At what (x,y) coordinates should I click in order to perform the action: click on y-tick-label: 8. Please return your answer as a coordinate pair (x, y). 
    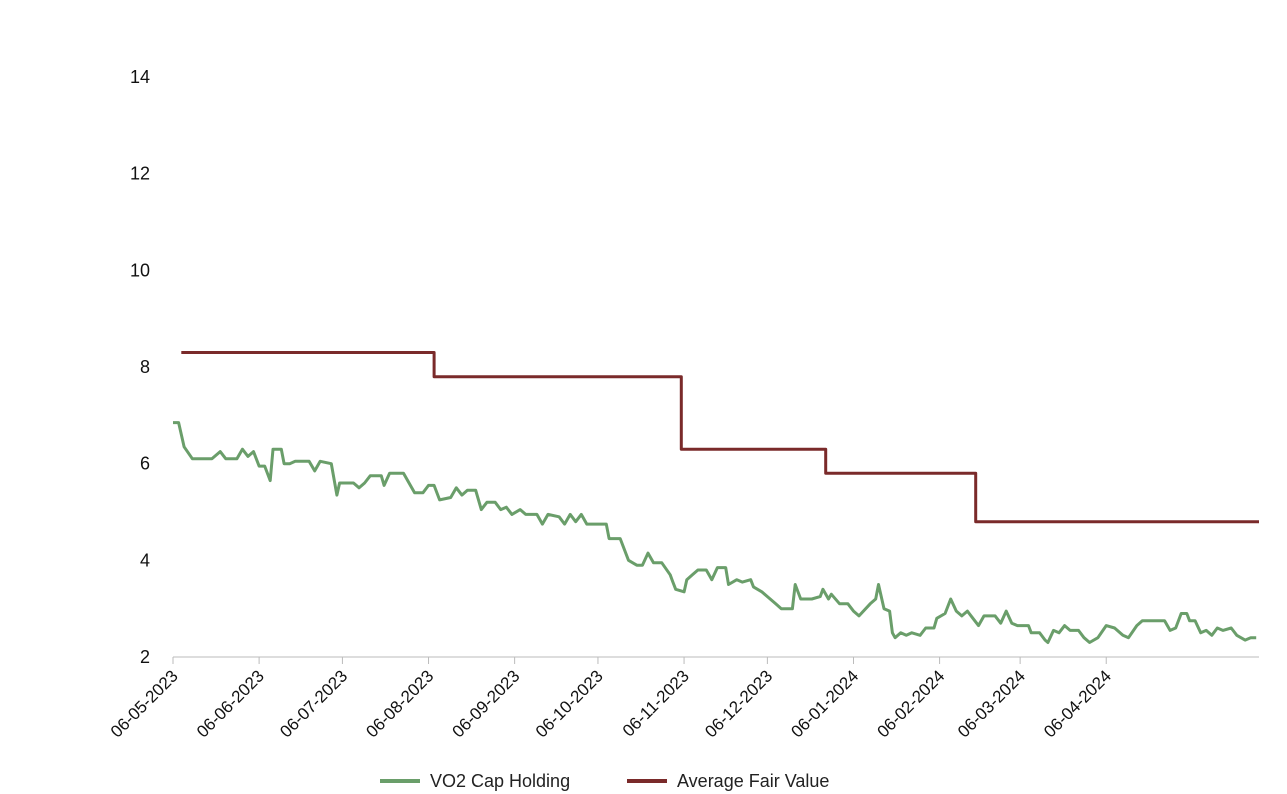
    Looking at the image, I should click on (145, 367).